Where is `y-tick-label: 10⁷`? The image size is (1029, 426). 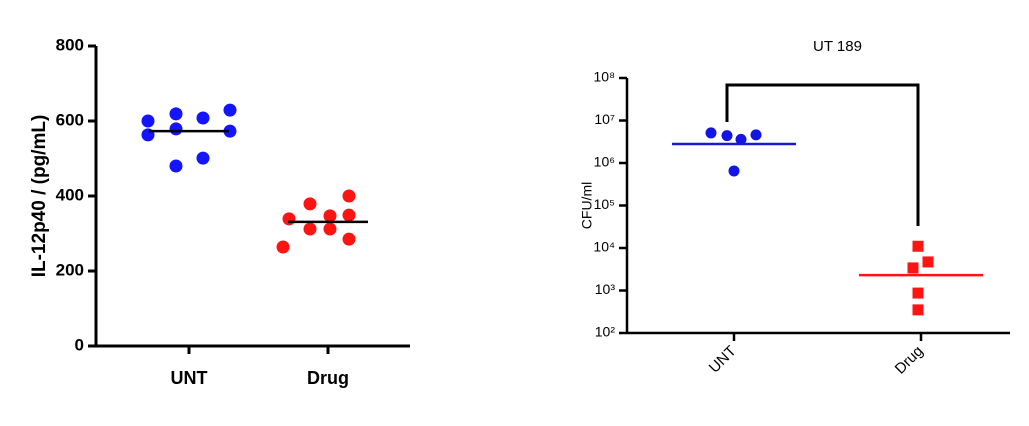
y-tick-label: 10⁷ is located at coordinates (604, 119).